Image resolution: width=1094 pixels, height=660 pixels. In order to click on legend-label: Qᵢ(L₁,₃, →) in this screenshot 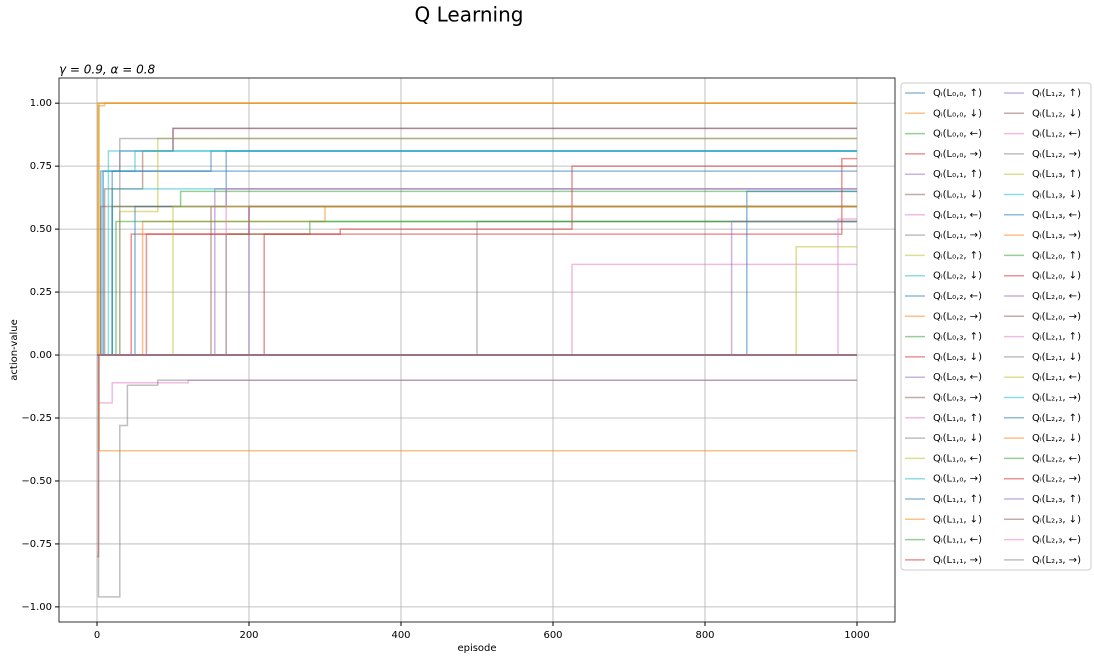, I will do `click(1056, 235)`.